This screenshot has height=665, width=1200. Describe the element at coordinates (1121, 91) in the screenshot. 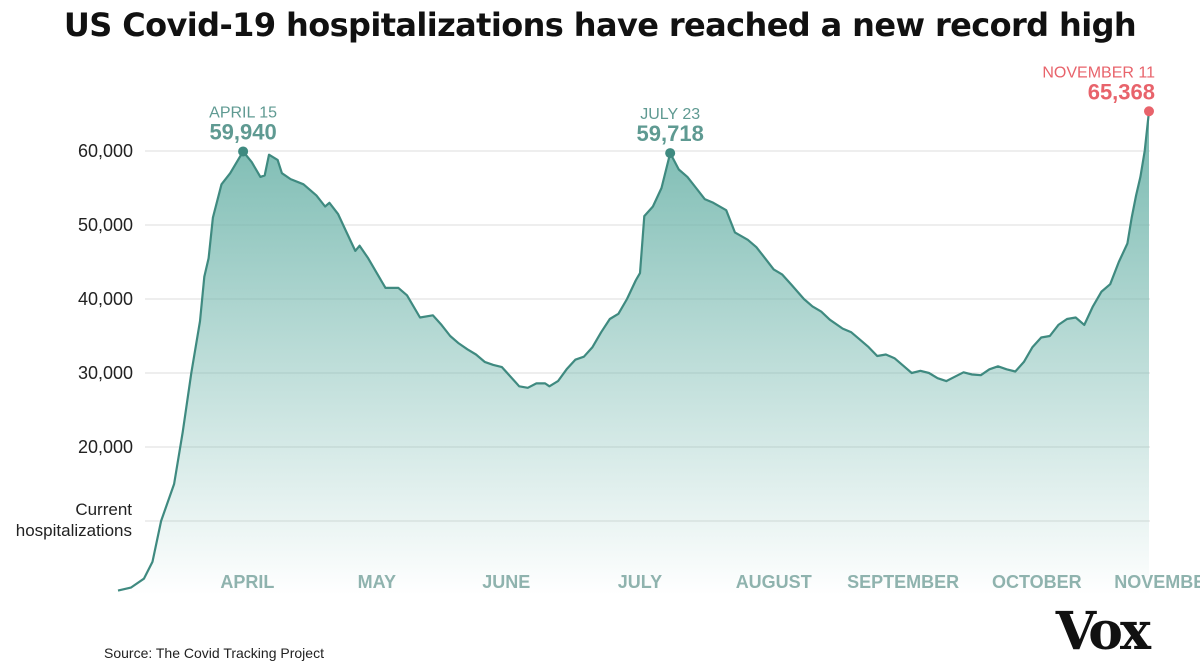

I see `annotation-value: 65,368` at that location.